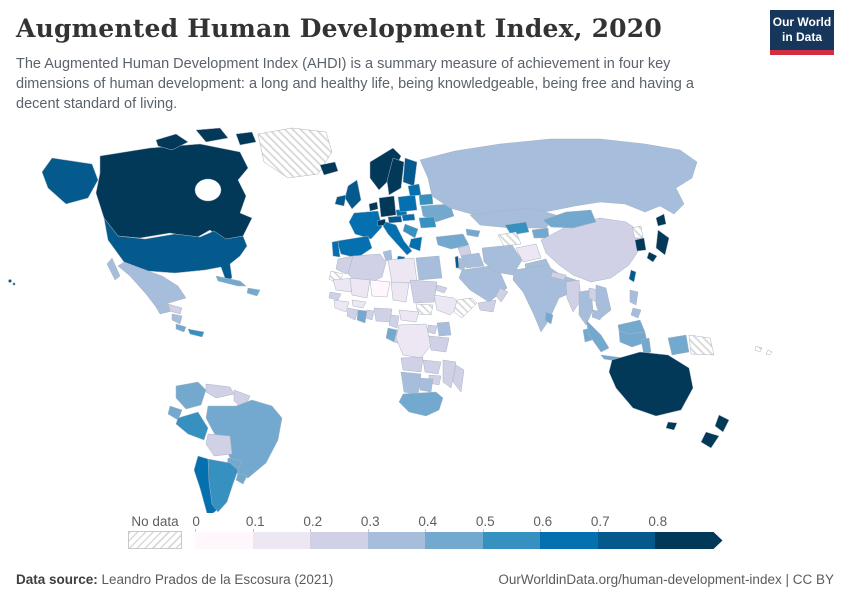 Image resolution: width=850 pixels, height=600 pixels. Describe the element at coordinates (181, 328) in the screenshot. I see `region-costa-rica` at that location.